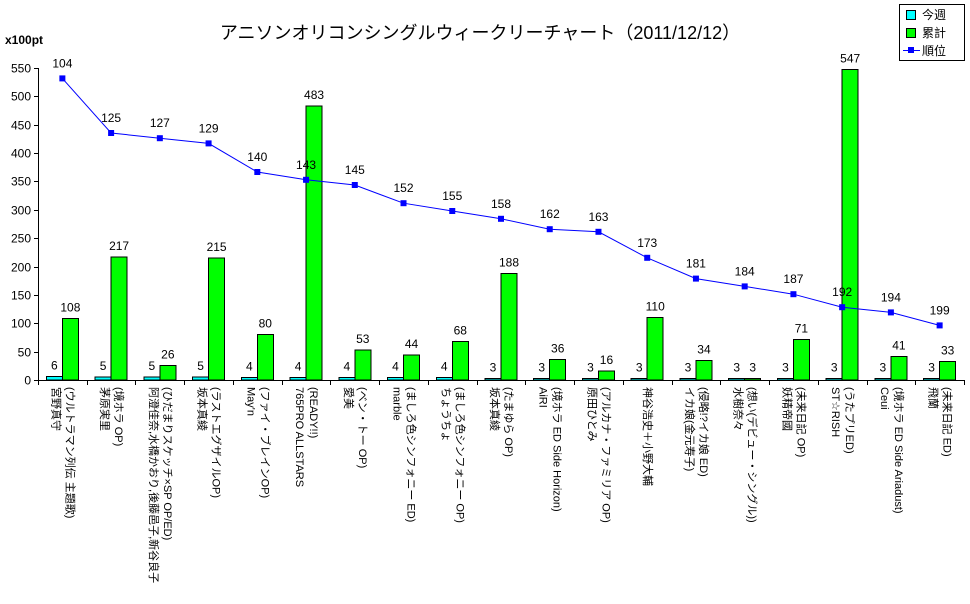  I want to click on x-tick-label-song: (ラストエグザイルOP), so click(215, 442).